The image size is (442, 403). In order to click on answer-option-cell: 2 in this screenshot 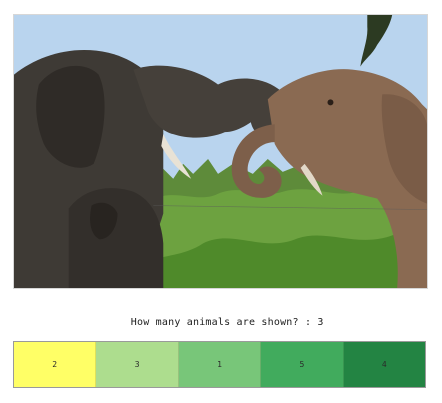, I will do `click(55, 364)`.